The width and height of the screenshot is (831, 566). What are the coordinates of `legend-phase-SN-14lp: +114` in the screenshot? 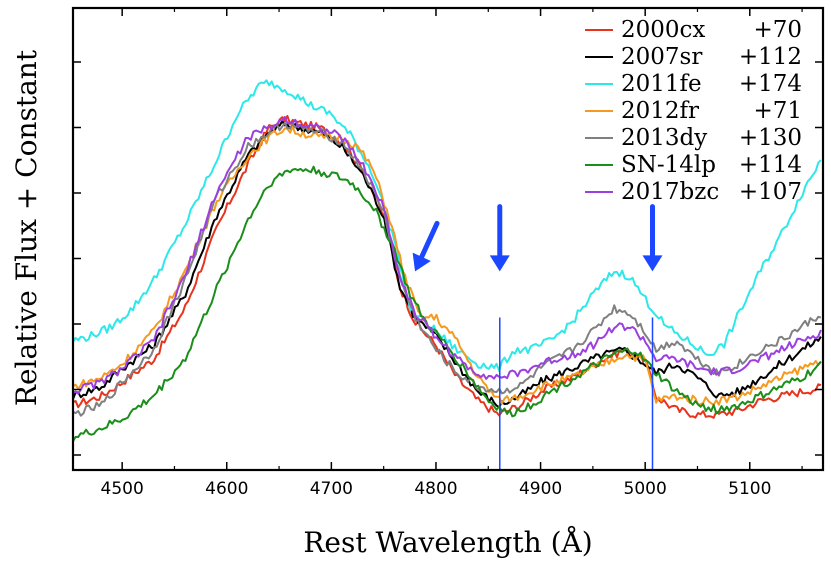 It's located at (770, 165).